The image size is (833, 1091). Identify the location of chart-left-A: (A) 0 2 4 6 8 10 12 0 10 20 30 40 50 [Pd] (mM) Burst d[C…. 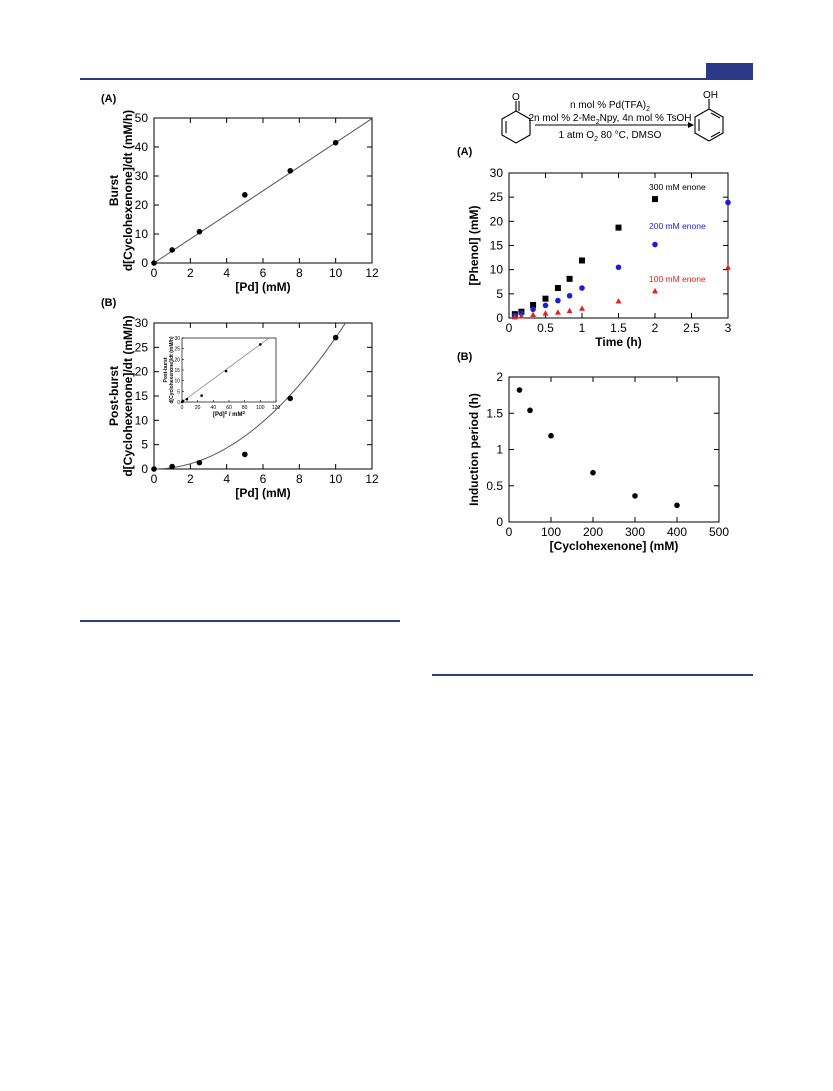
(240, 193).